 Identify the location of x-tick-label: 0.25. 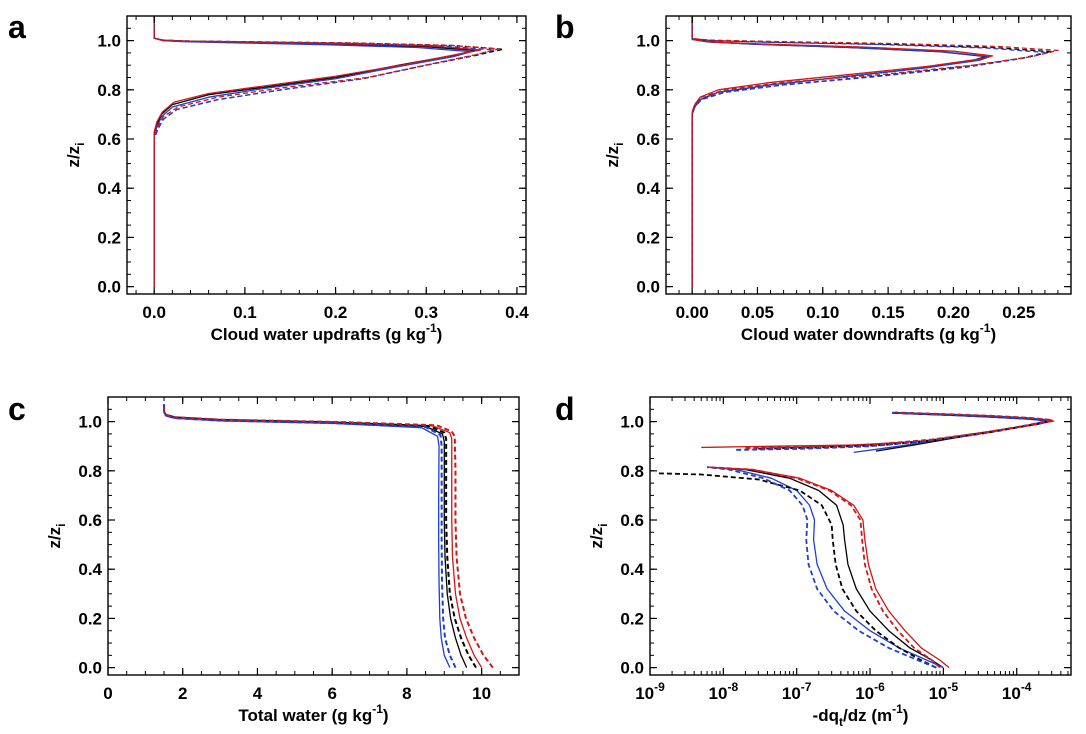
(1018, 312).